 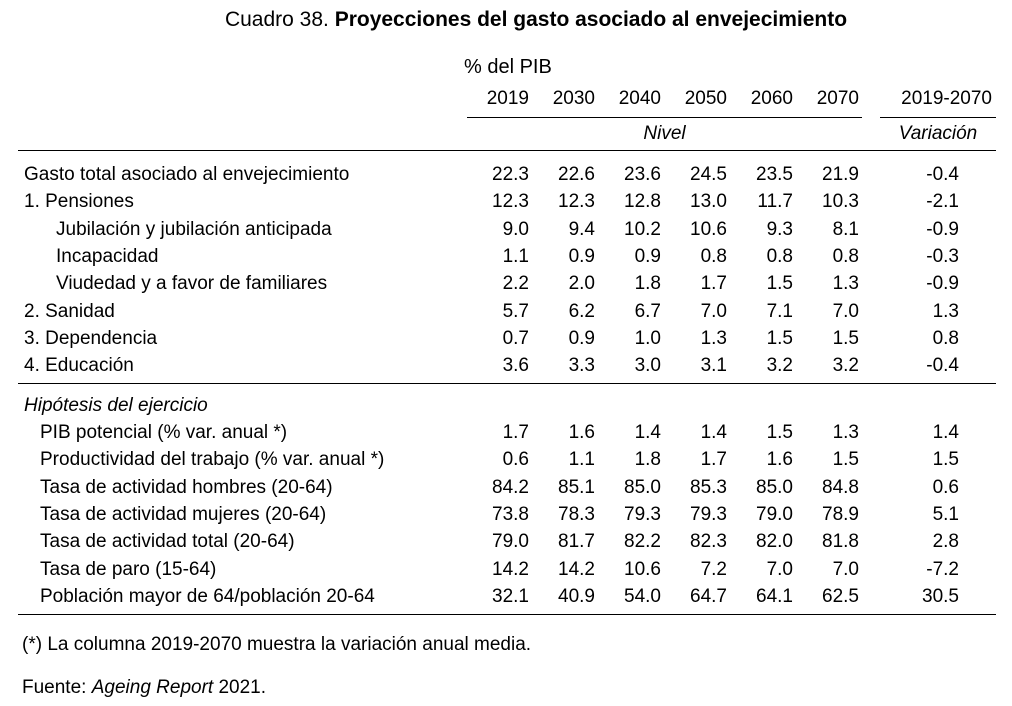 I want to click on cell-2030: 0.9, so click(x=581, y=338).